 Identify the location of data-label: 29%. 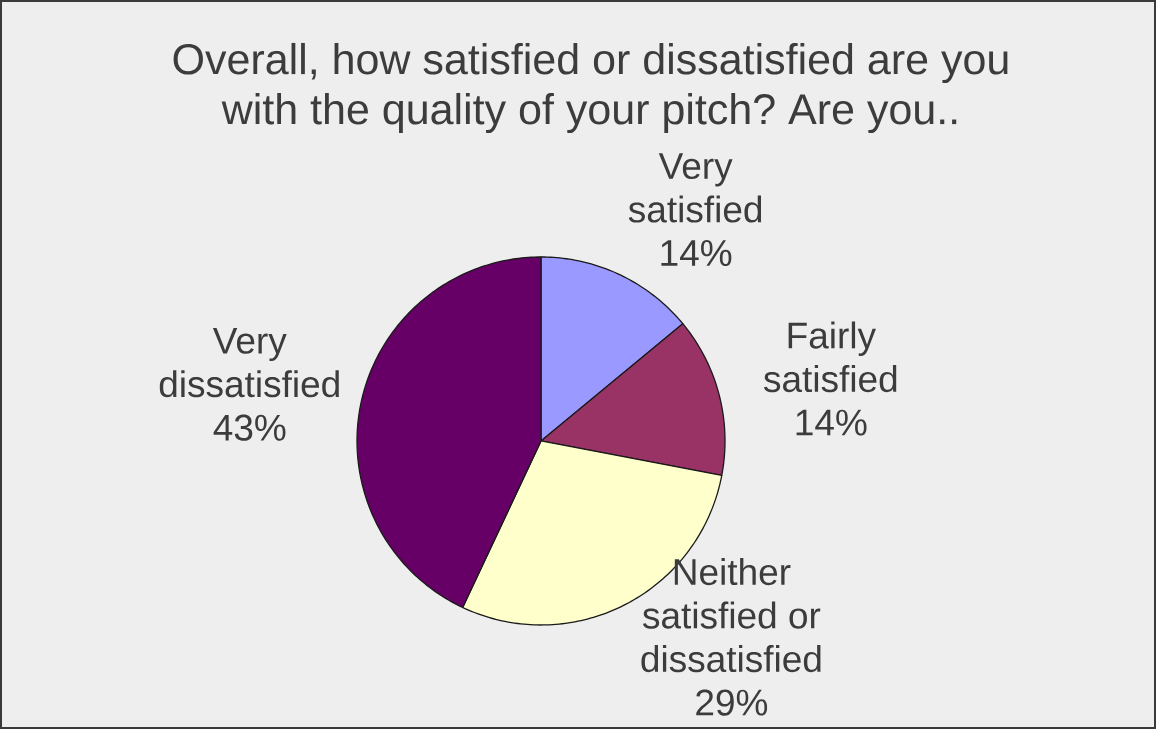
(732, 702).